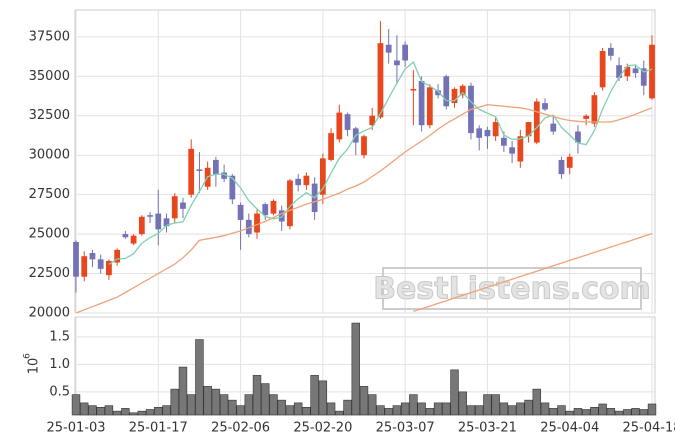 The image size is (675, 444). I want to click on y-tick-label: 27500, so click(49, 194).